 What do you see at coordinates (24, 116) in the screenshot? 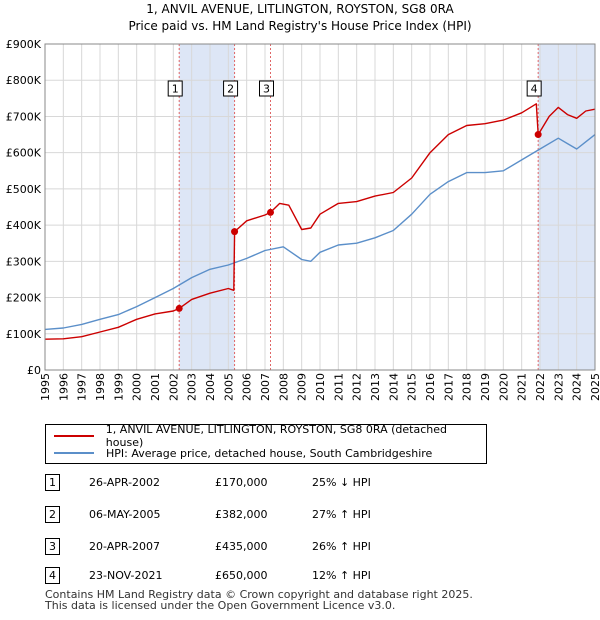
I see `y-tick-label: £700K` at bounding box center [24, 116].